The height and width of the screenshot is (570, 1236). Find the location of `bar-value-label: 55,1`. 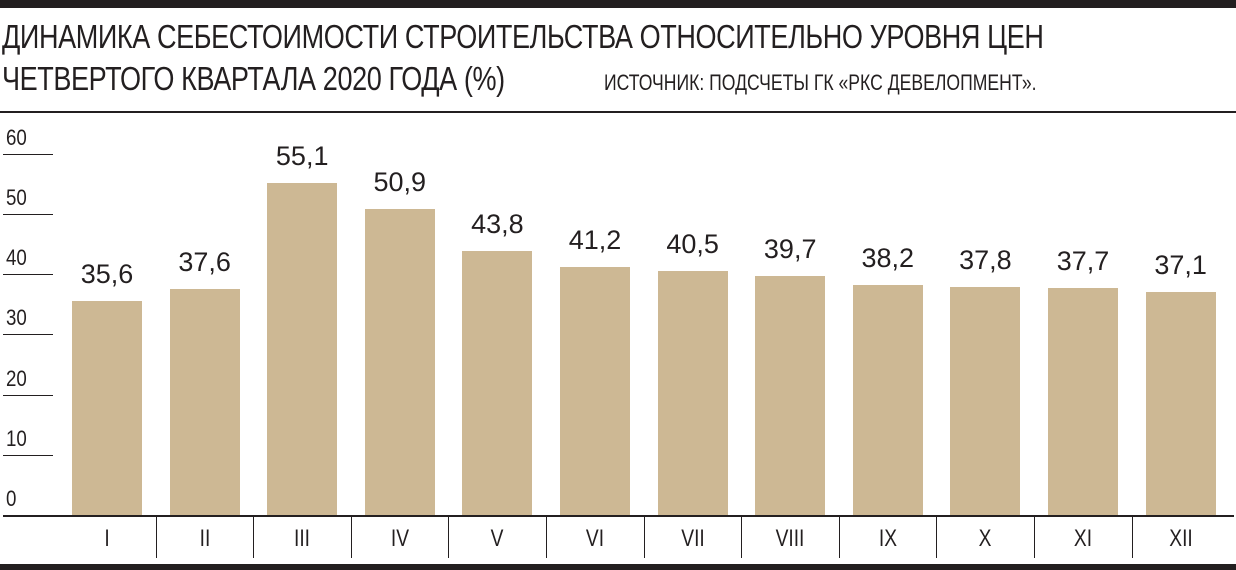

bar-value-label: 55,1 is located at coordinates (302, 156).